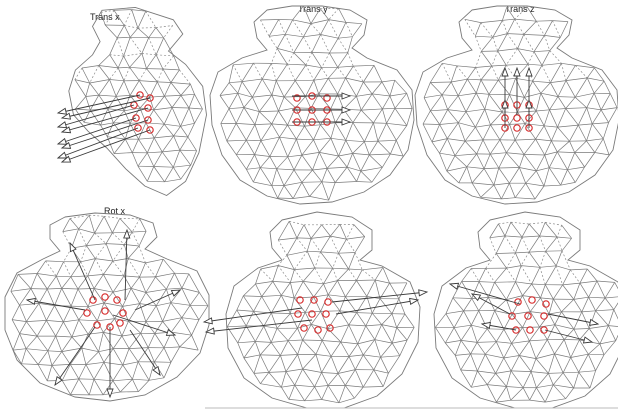 This screenshot has height=413, width=618. I want to click on arrowhead, so click(414, 301).